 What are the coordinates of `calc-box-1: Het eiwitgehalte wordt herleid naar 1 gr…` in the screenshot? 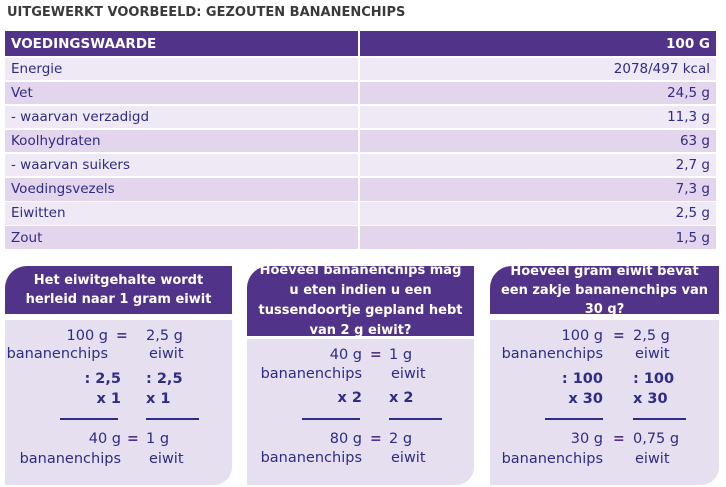 It's located at (118, 375).